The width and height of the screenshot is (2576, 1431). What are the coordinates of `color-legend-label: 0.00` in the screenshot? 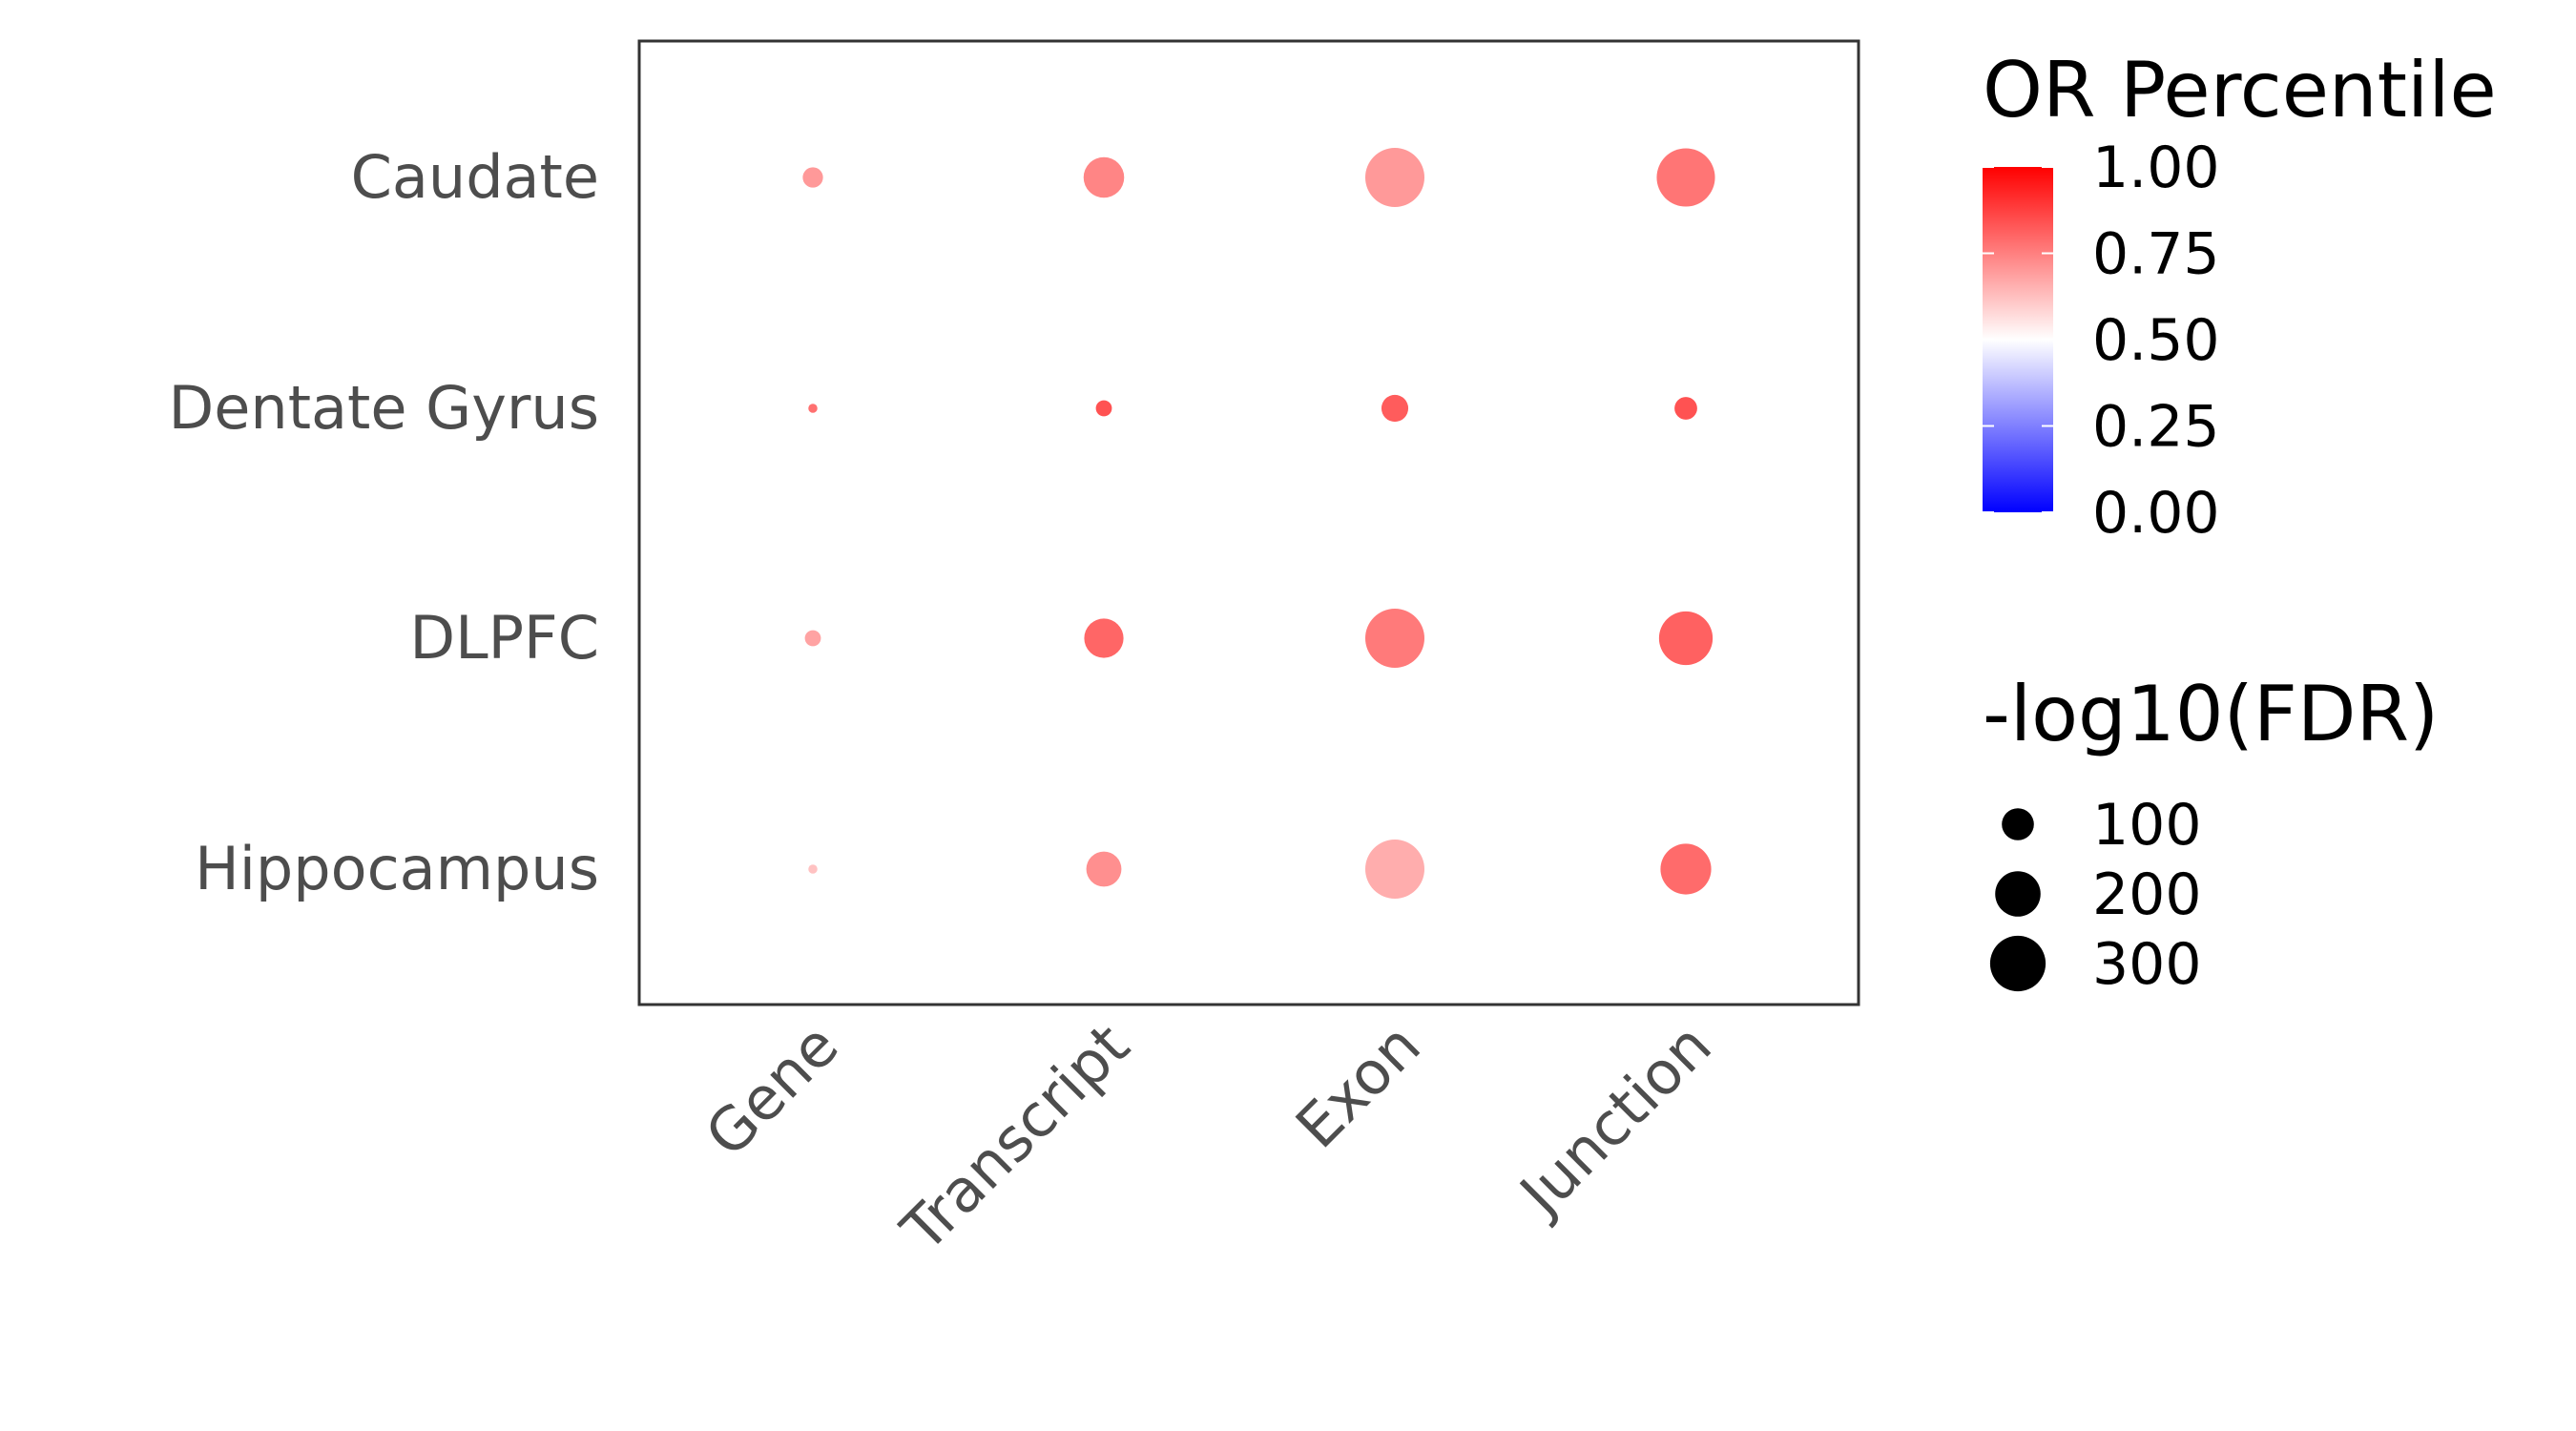 It's located at (2156, 513).